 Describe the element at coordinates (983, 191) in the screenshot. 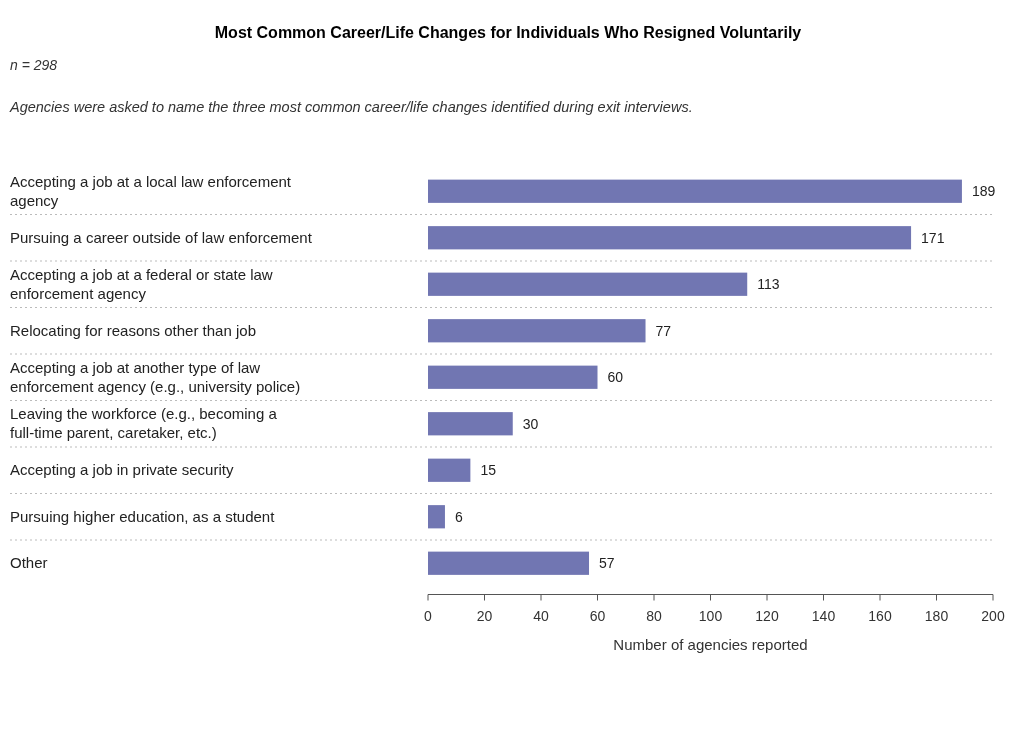

I see `data-label: 189` at that location.